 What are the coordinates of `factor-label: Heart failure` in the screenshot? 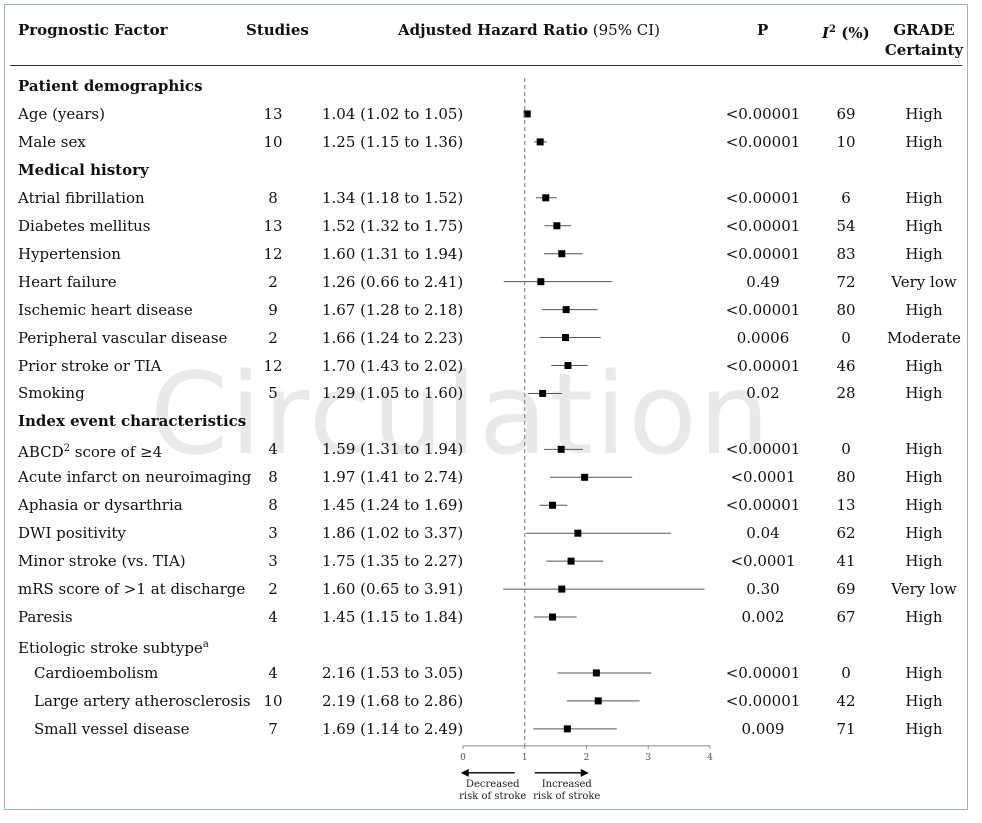 It's located at (67, 282).